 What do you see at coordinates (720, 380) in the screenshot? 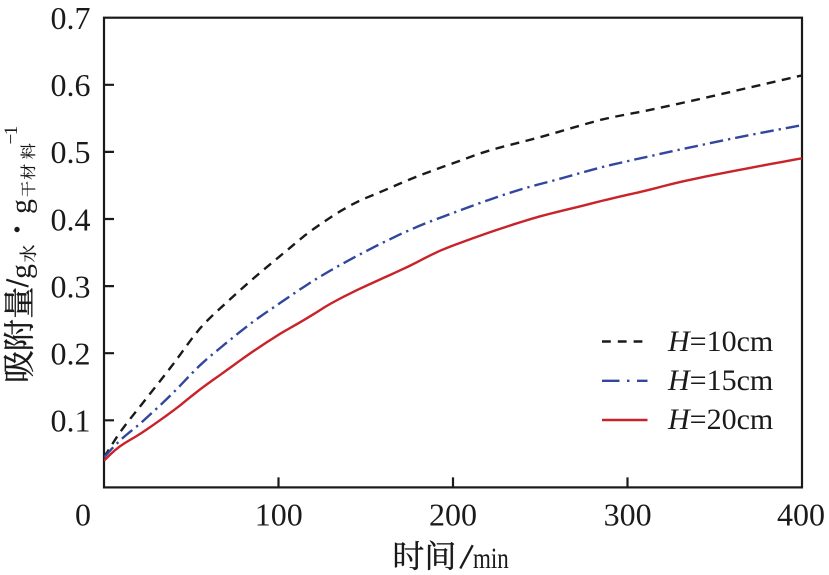
I see `svg-text: H=15cm` at bounding box center [720, 380].